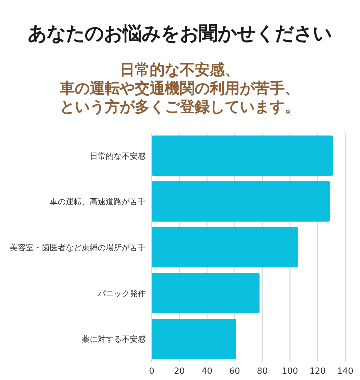 The height and width of the screenshot is (380, 360). I want to click on x-tick-label: 120, so click(318, 372).